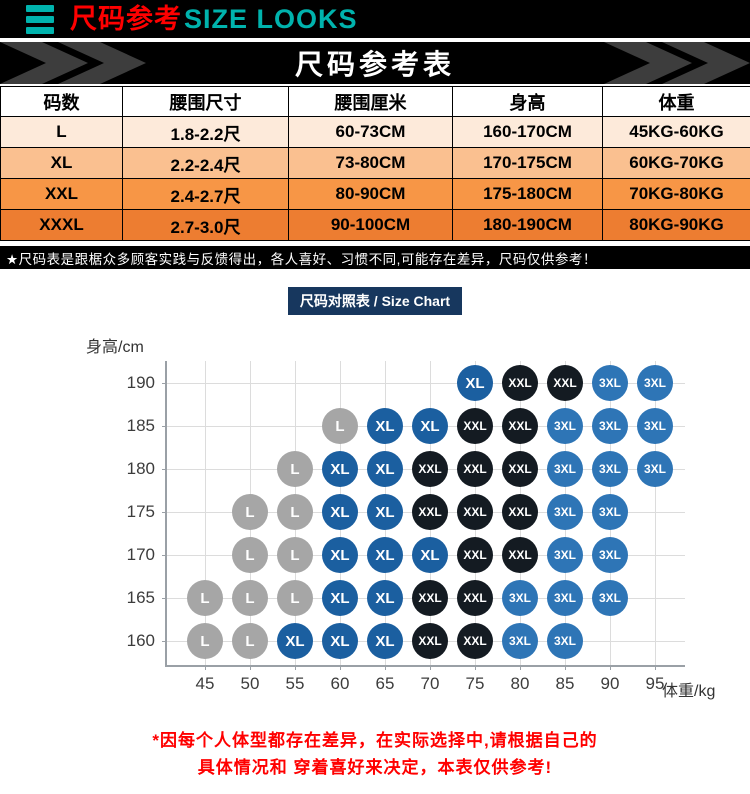 The height and width of the screenshot is (794, 750). Describe the element at coordinates (61, 163) in the screenshot. I see `size-table-cell: XL` at that location.